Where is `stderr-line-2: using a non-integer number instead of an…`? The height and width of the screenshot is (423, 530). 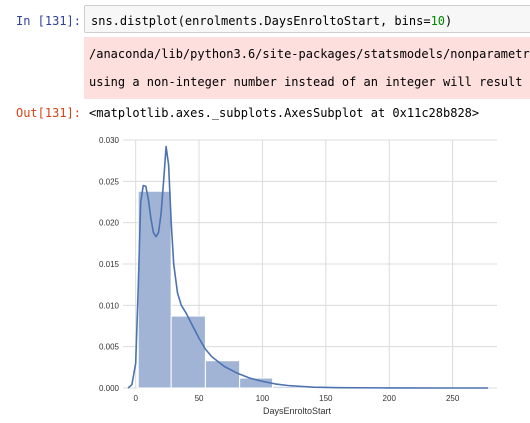 stderr-line-2: using a non-integer number instead of an… is located at coordinates (309, 82).